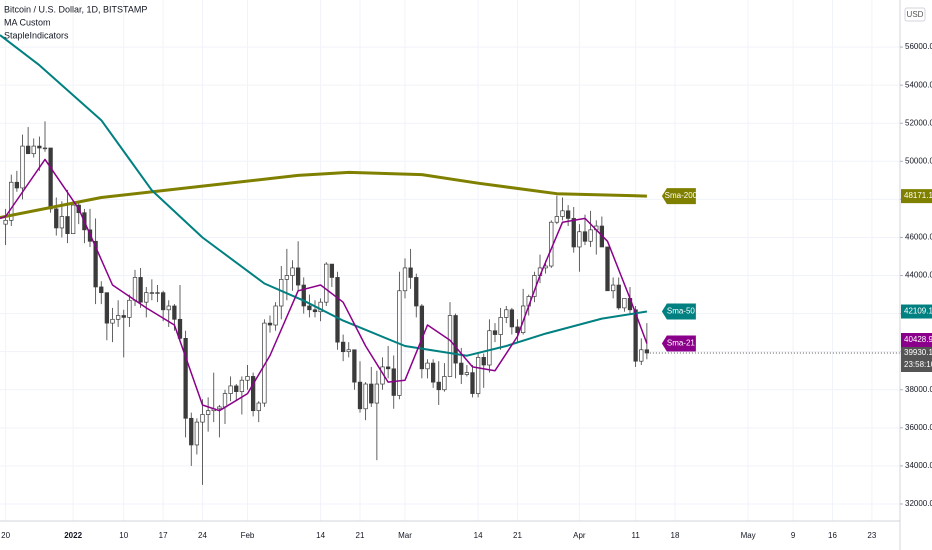  I want to click on ma-axis-label: 40428.90, so click(918, 339).